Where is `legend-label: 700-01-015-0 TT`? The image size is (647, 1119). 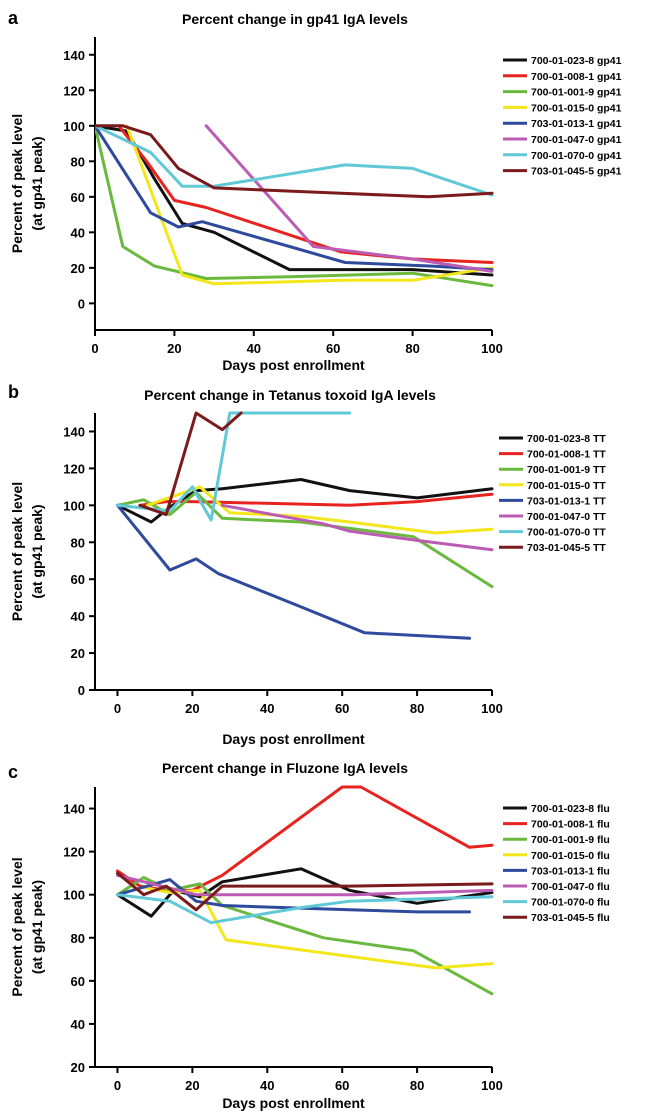 legend-label: 700-01-015-0 TT is located at coordinates (566, 486).